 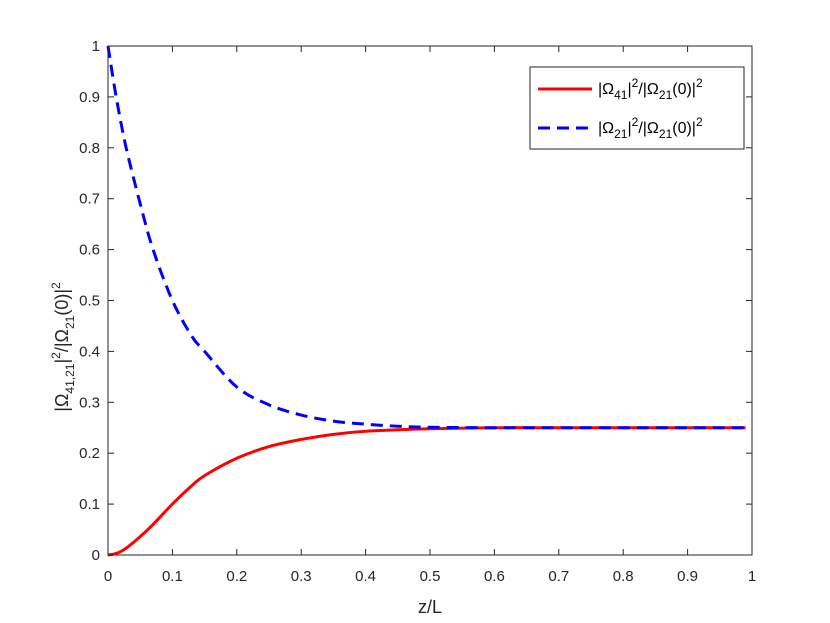 What do you see at coordinates (650, 89) in the screenshot?
I see `legend-entry-omega41: |Ω41|2/|Ω21(0)|2` at bounding box center [650, 89].